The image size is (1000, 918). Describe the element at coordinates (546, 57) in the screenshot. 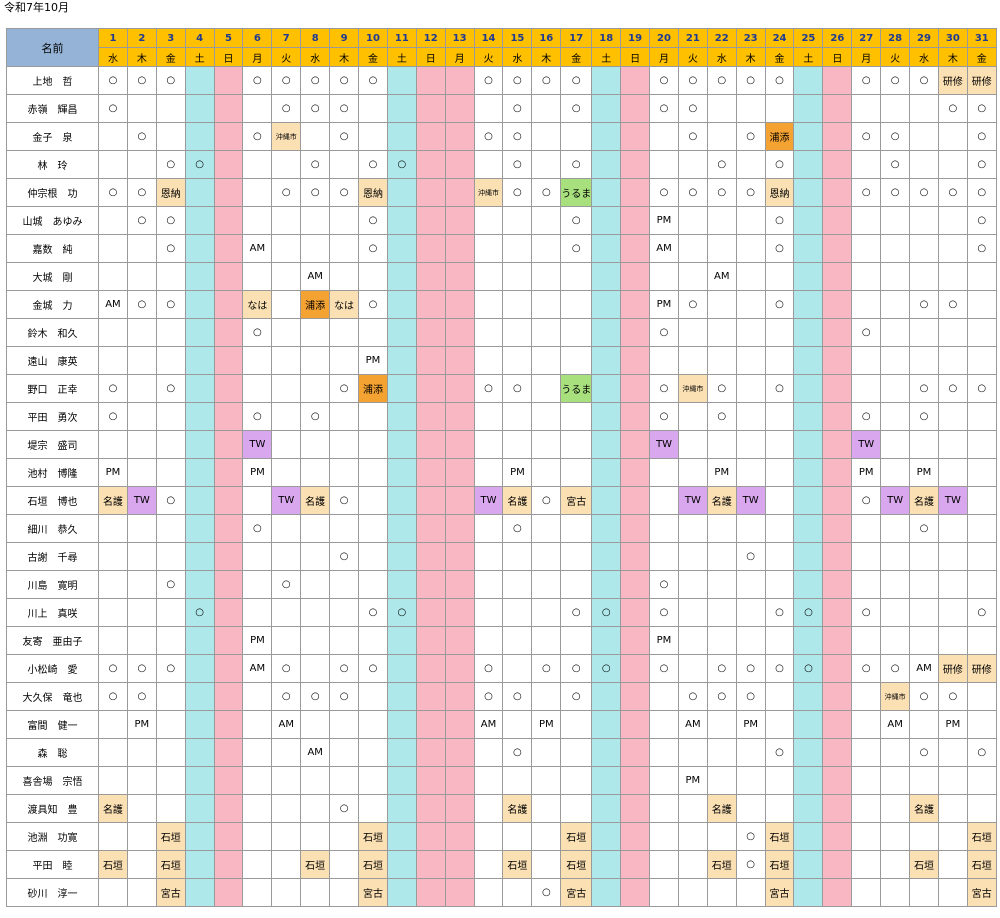

I see `weekday-header: 木` at that location.